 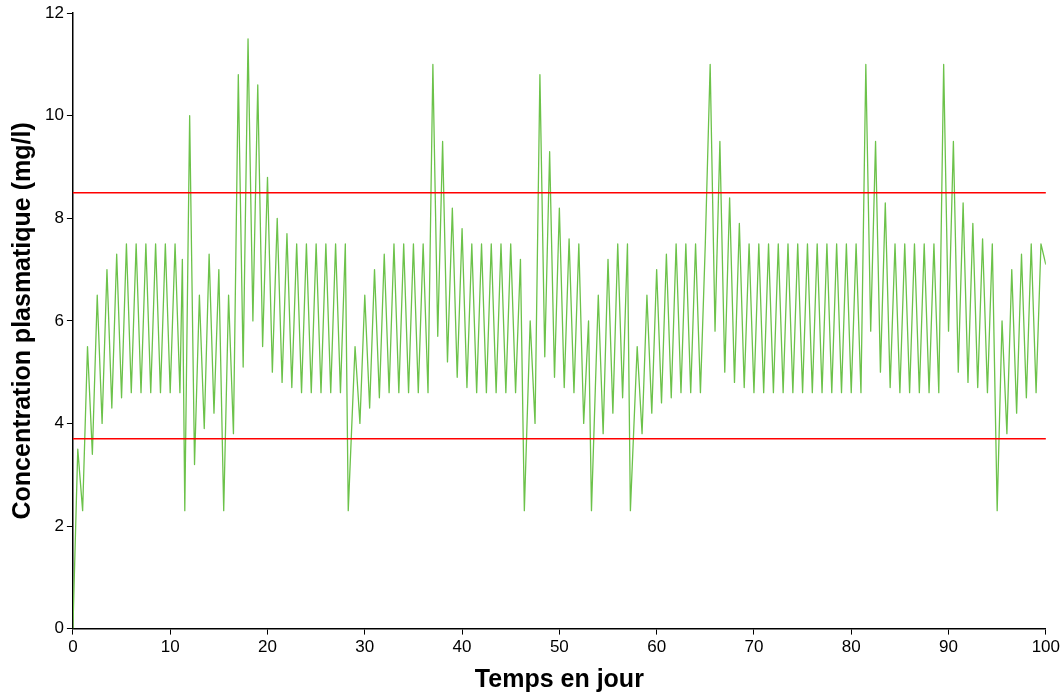 I want to click on x-tick-label: 70, so click(x=754, y=647).